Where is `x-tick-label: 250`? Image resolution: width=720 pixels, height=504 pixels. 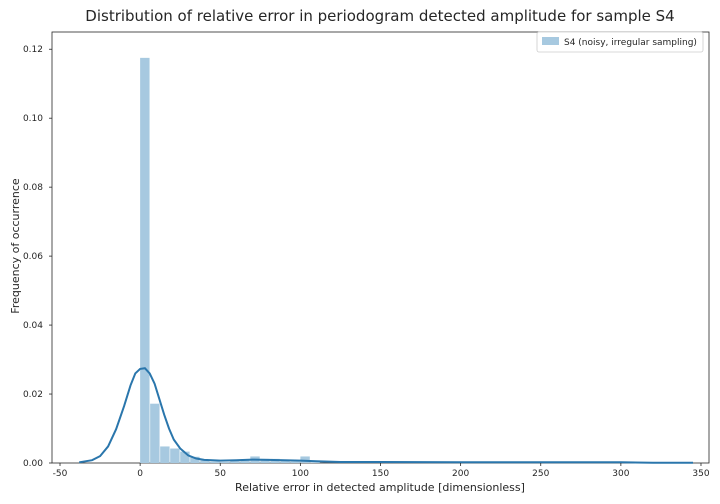
x-tick-label: 250 is located at coordinates (540, 474).